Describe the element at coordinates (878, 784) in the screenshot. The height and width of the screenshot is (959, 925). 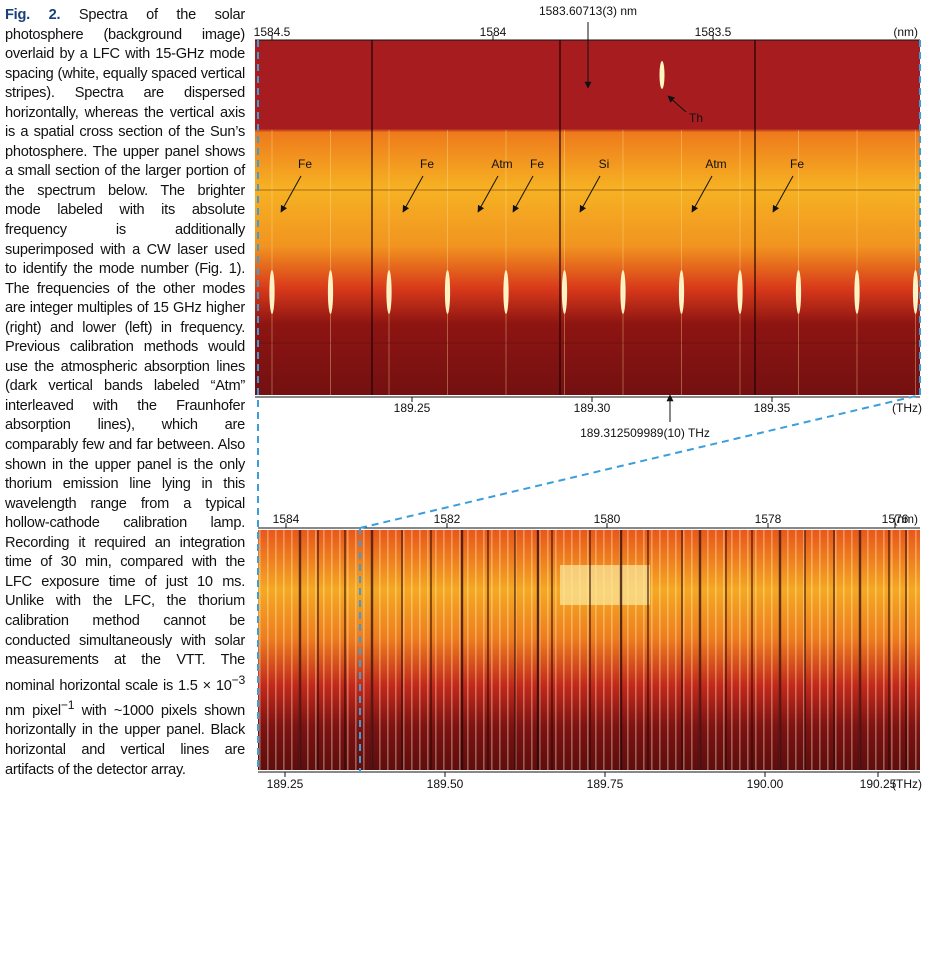
I see `tick-label: 190.25` at that location.